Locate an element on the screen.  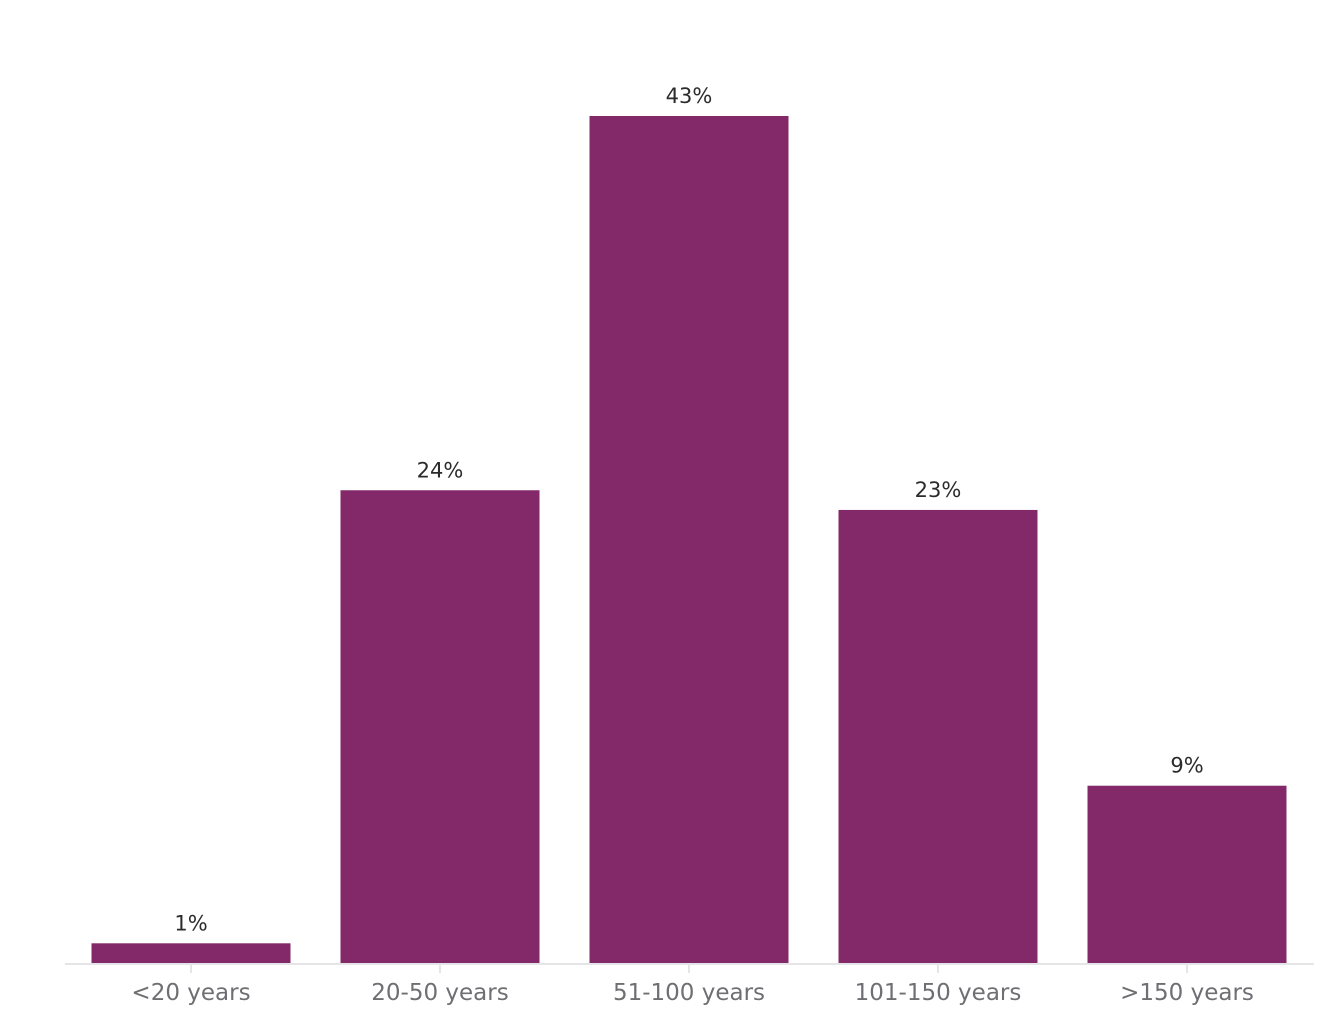
x-tick-label-0: <20 years is located at coordinates (190, 993).